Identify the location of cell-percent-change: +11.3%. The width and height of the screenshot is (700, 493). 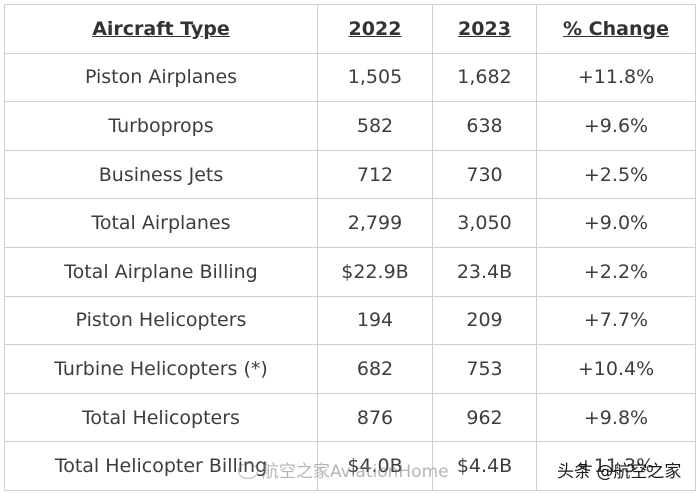
(616, 466).